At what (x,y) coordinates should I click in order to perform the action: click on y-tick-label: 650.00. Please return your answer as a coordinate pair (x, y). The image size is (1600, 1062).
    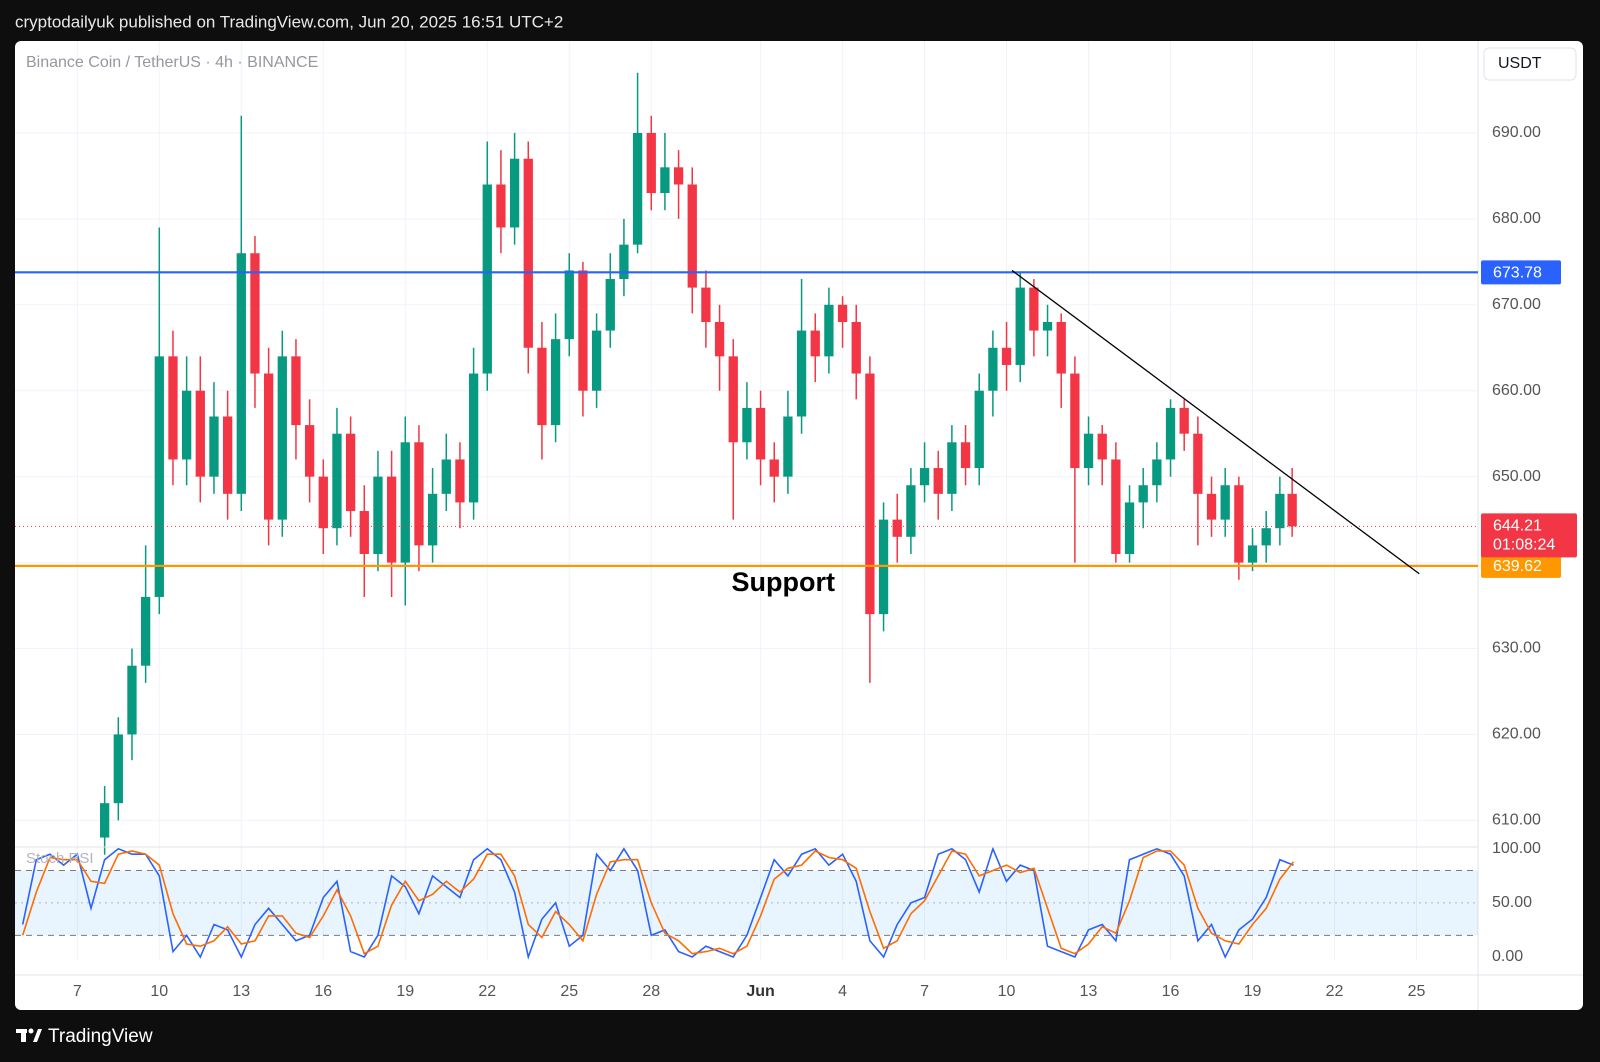
    Looking at the image, I should click on (1516, 476).